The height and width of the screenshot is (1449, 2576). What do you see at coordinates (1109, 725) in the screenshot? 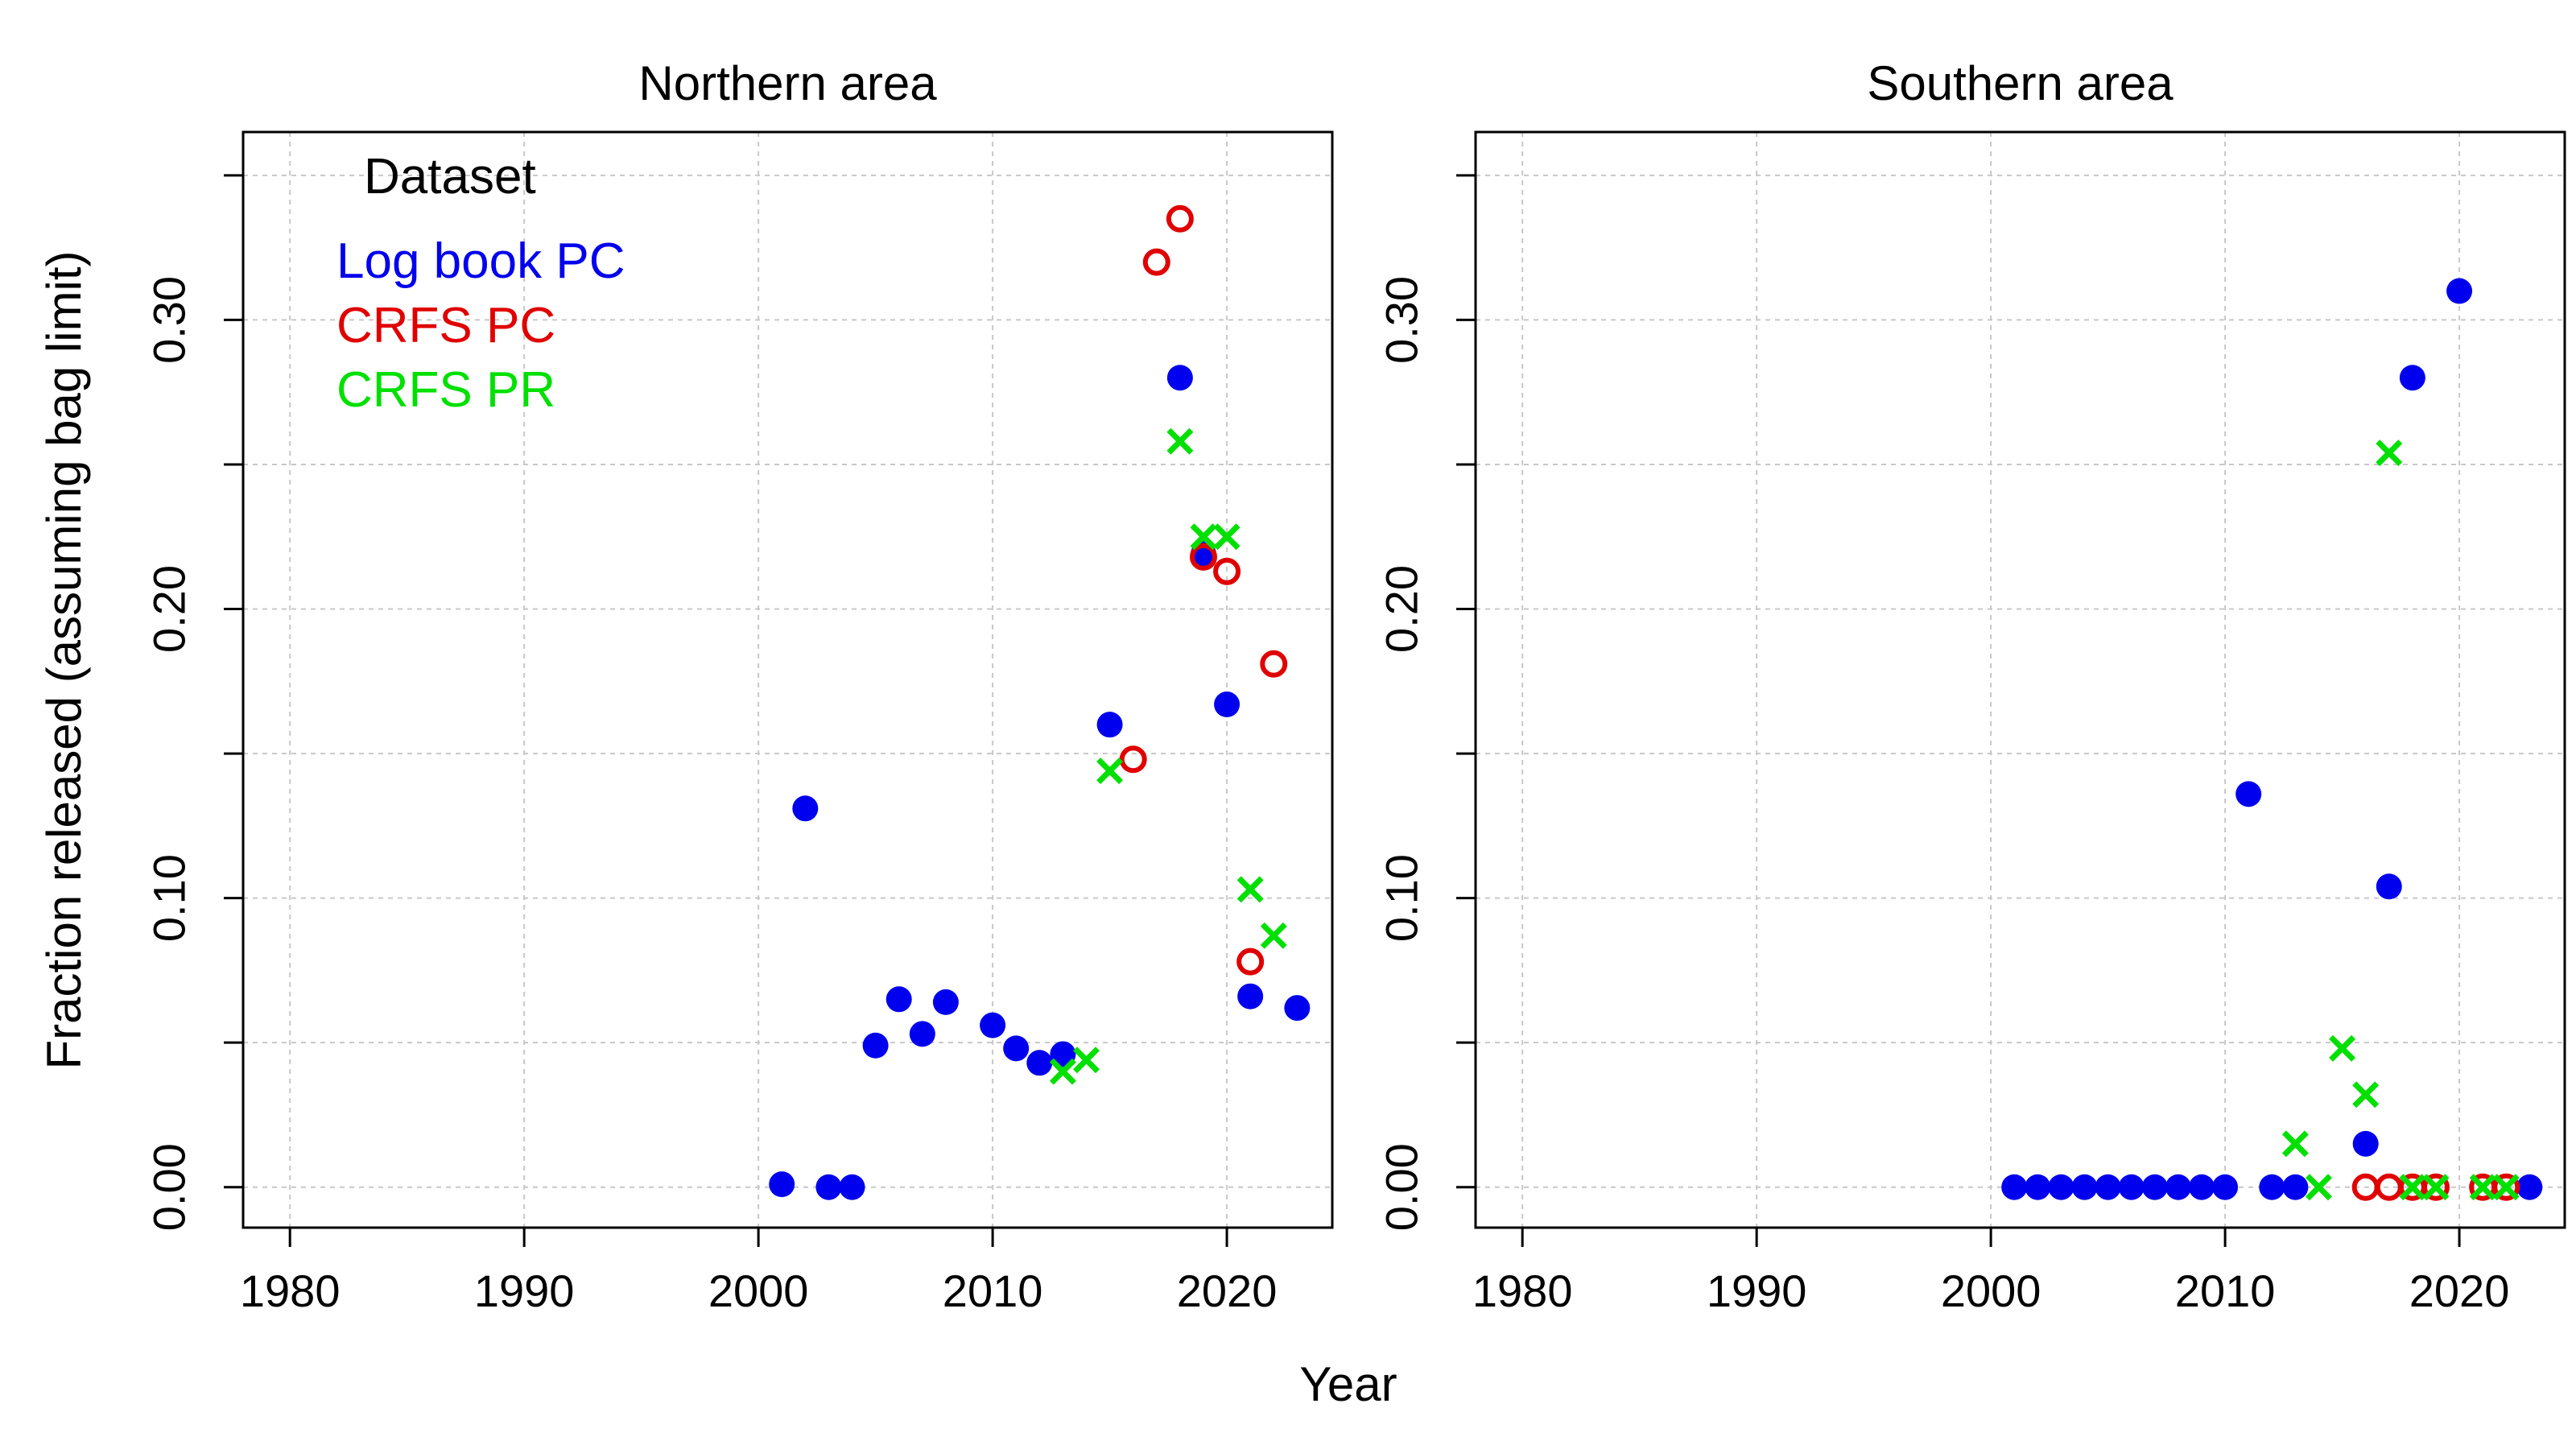
I see `point-log-book-pc-2015` at bounding box center [1109, 725].